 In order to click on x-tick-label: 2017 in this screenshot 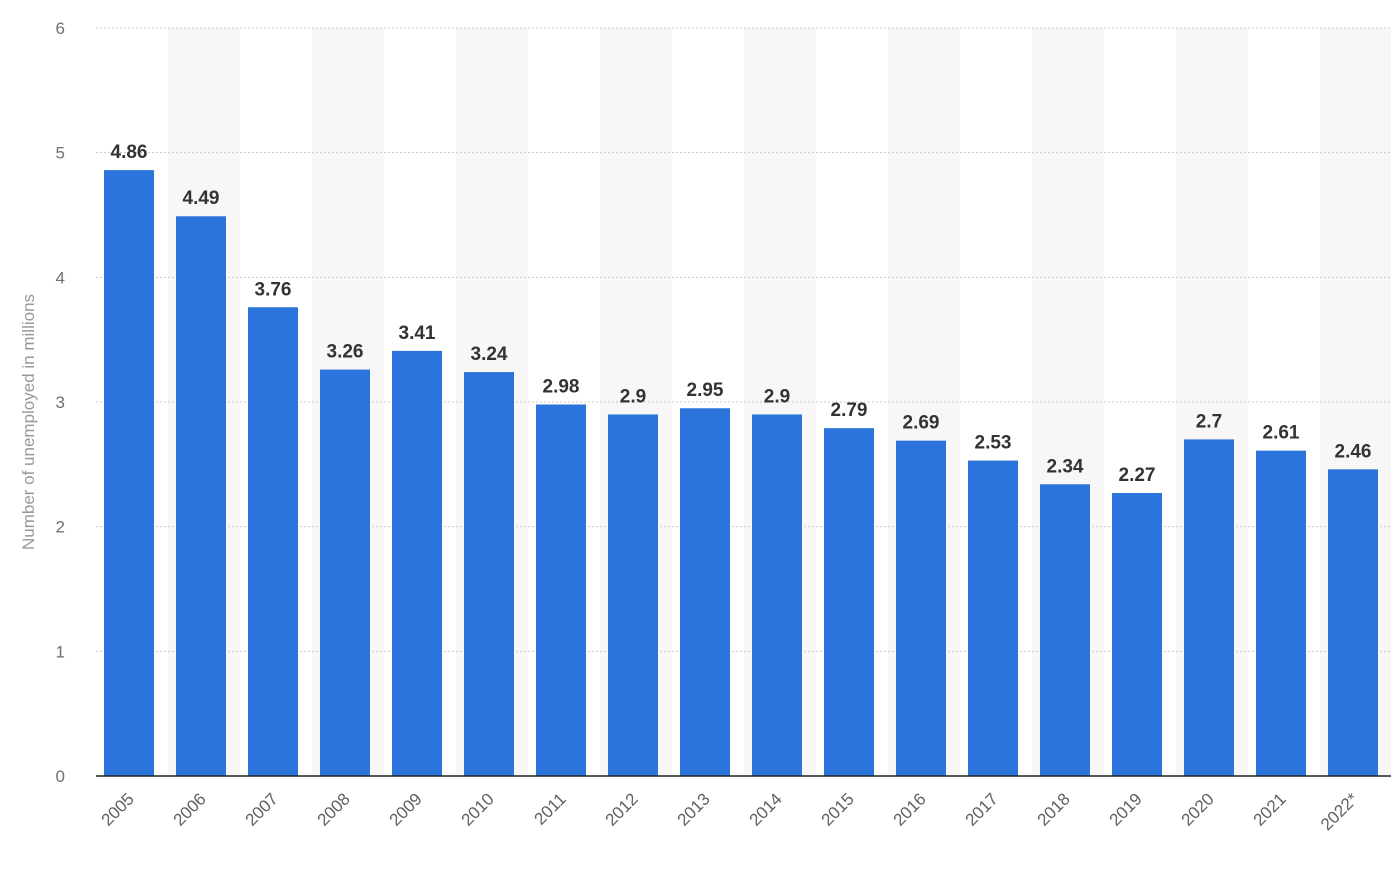, I will do `click(982, 809)`.